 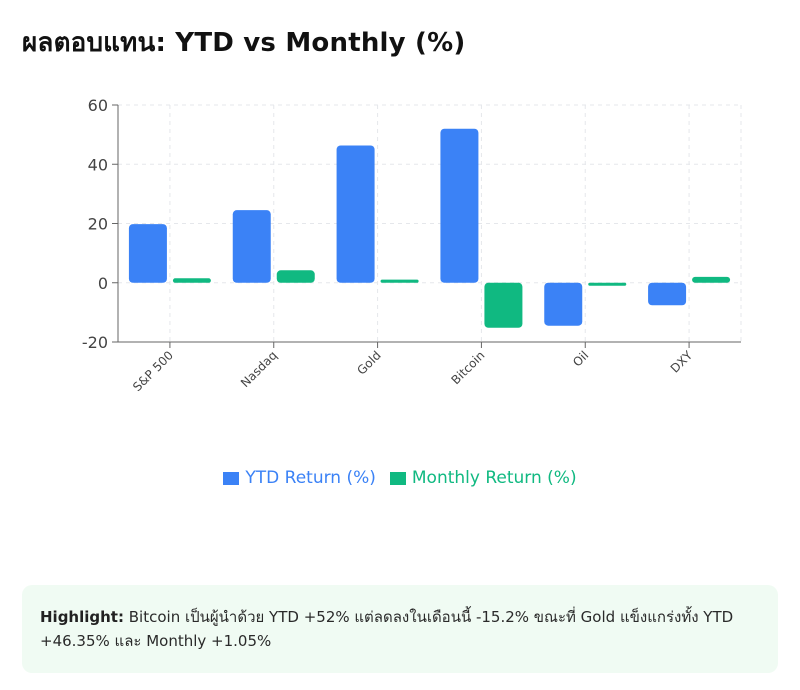 What do you see at coordinates (82, 617) in the screenshot?
I see `highlight-label: Highlight:` at bounding box center [82, 617].